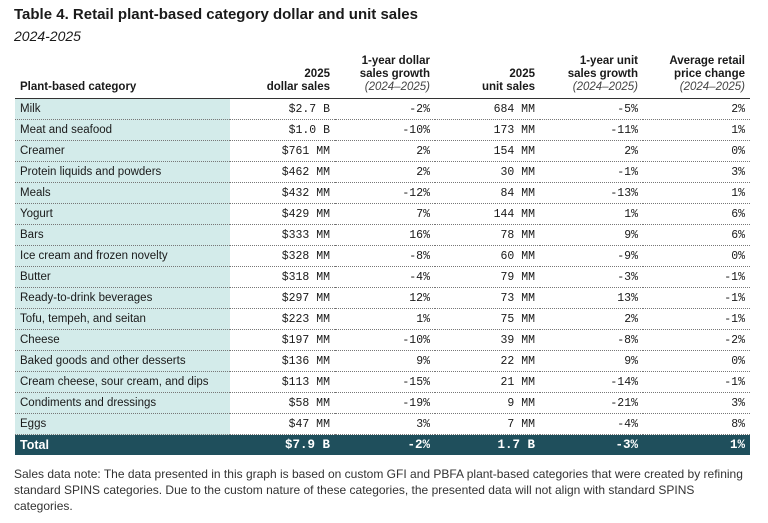  Describe the element at coordinates (282, 444) in the screenshot. I see `total-cell: $7.9 B` at that location.